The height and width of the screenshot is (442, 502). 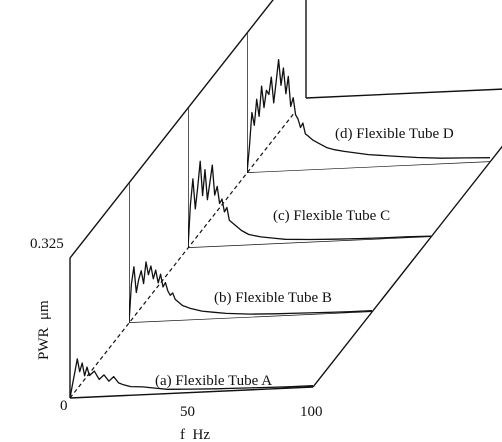 What do you see at coordinates (331, 216) in the screenshot?
I see `panel-label-2: (c) Flexible Tube C` at bounding box center [331, 216].